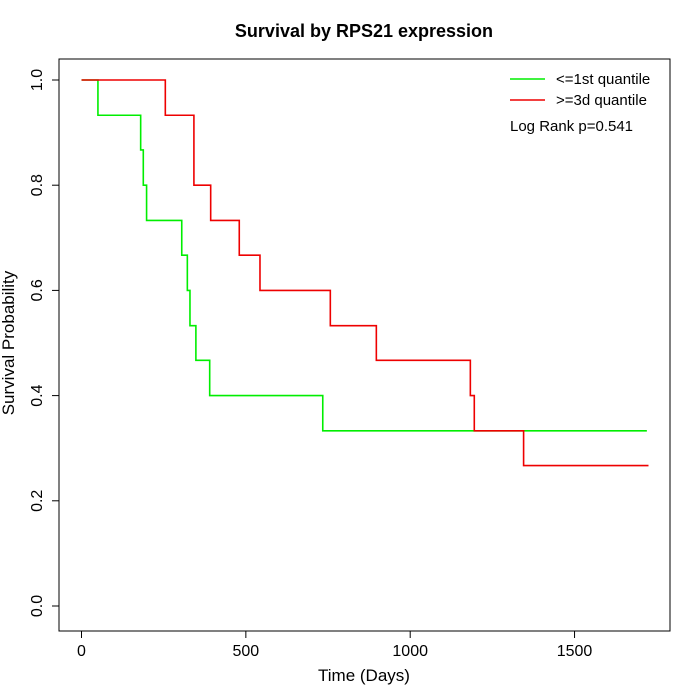  Describe the element at coordinates (410, 651) in the screenshot. I see `x-tick-label: 1000` at that location.